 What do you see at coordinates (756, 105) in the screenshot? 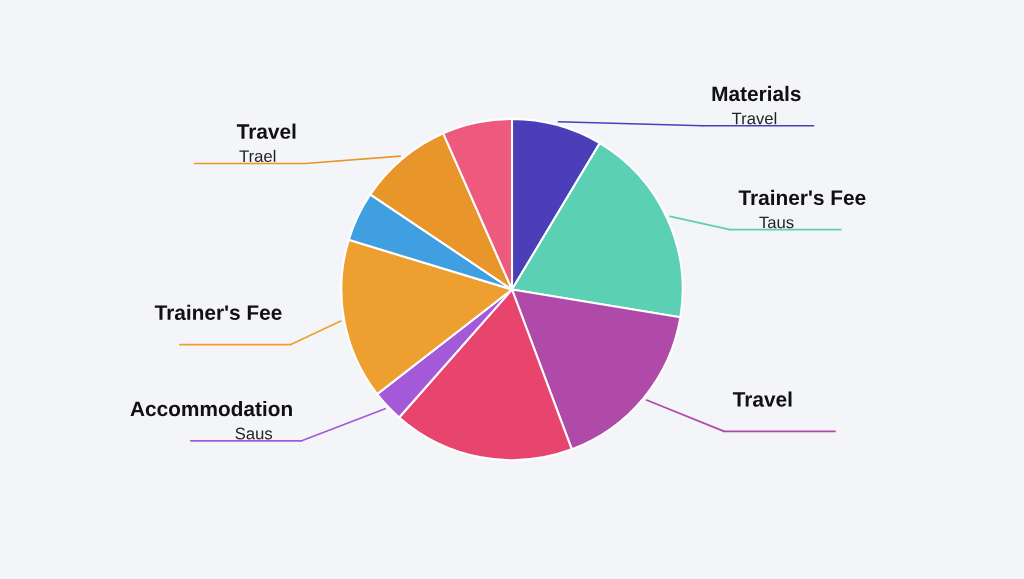
I see `slice-label: Materials Travel` at bounding box center [756, 105].